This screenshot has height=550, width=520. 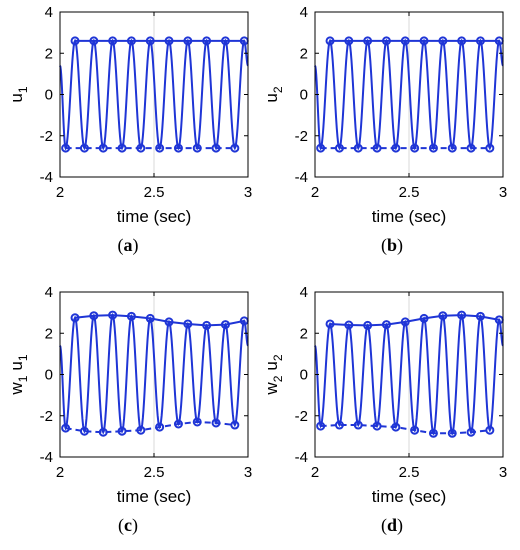 I want to click on lower-envelope, so click(x=405, y=429).